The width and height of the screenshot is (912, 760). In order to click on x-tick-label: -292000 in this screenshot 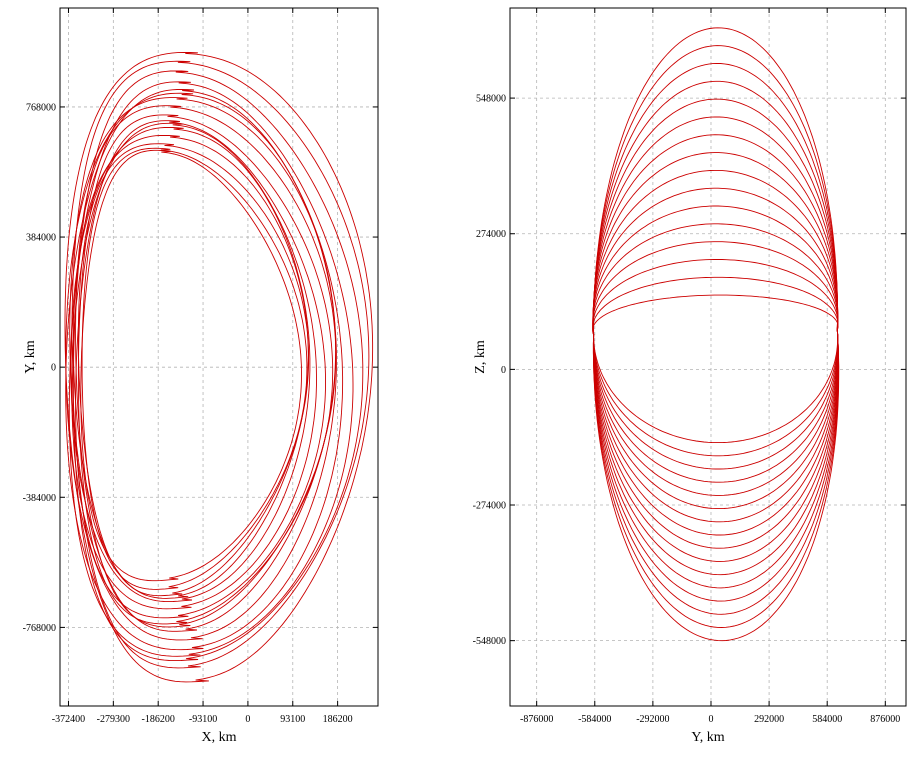, I will do `click(652, 719)`.